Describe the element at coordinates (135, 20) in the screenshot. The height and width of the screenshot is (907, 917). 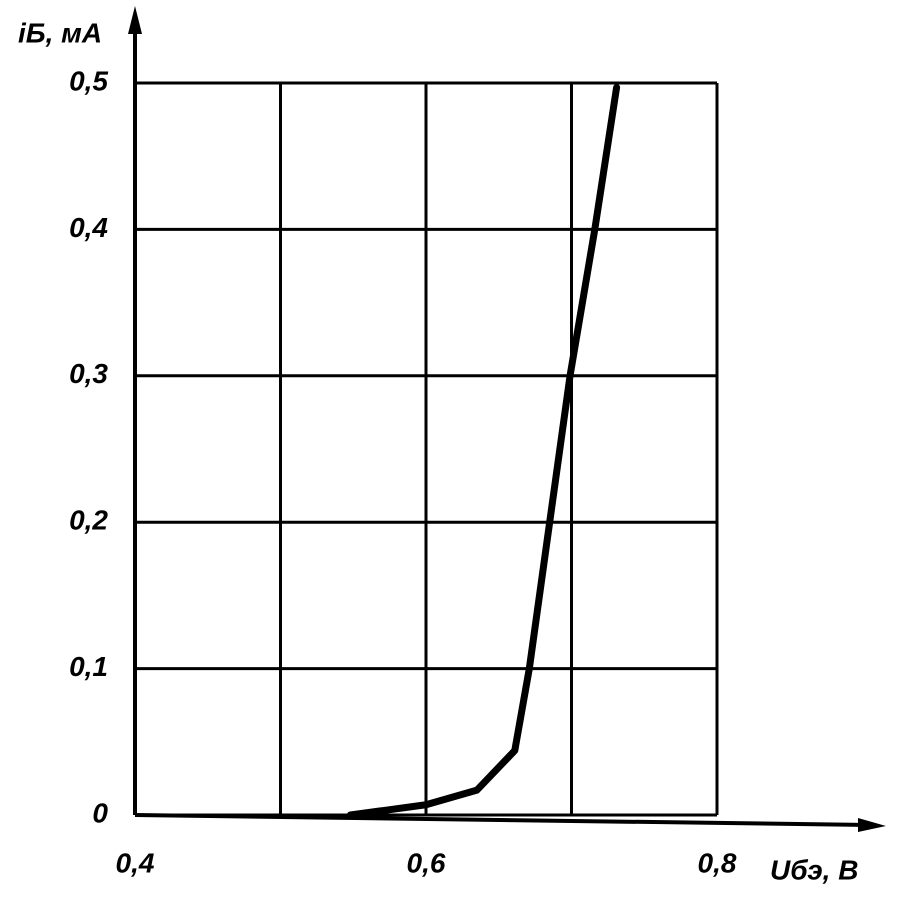
I see `y-axis-arrow` at that location.